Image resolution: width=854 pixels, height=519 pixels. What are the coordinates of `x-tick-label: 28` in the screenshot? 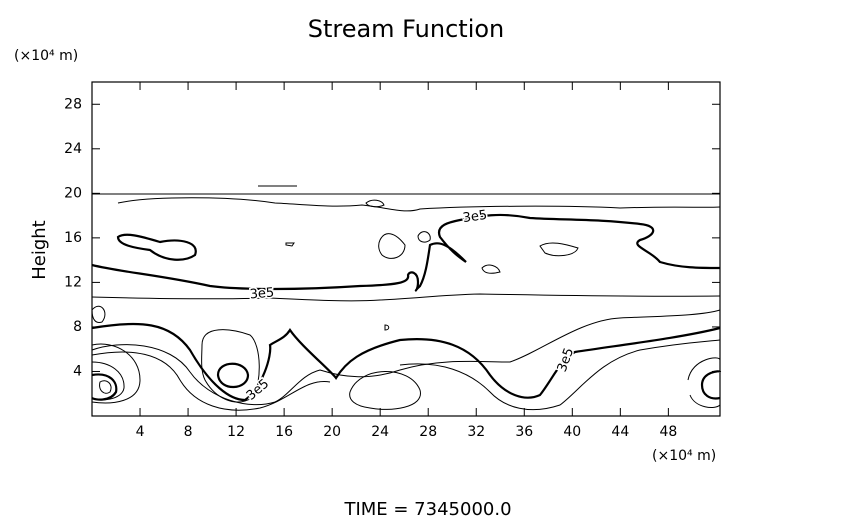 It's located at (428, 432).